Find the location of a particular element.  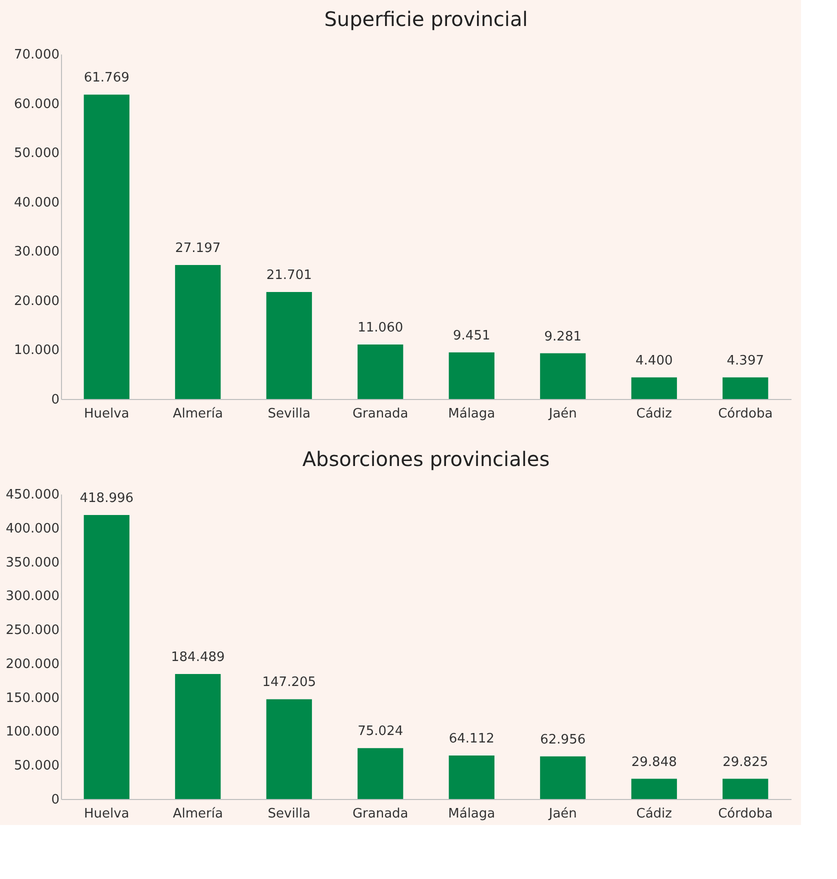

y-tick-label: 150.000 is located at coordinates (33, 698).